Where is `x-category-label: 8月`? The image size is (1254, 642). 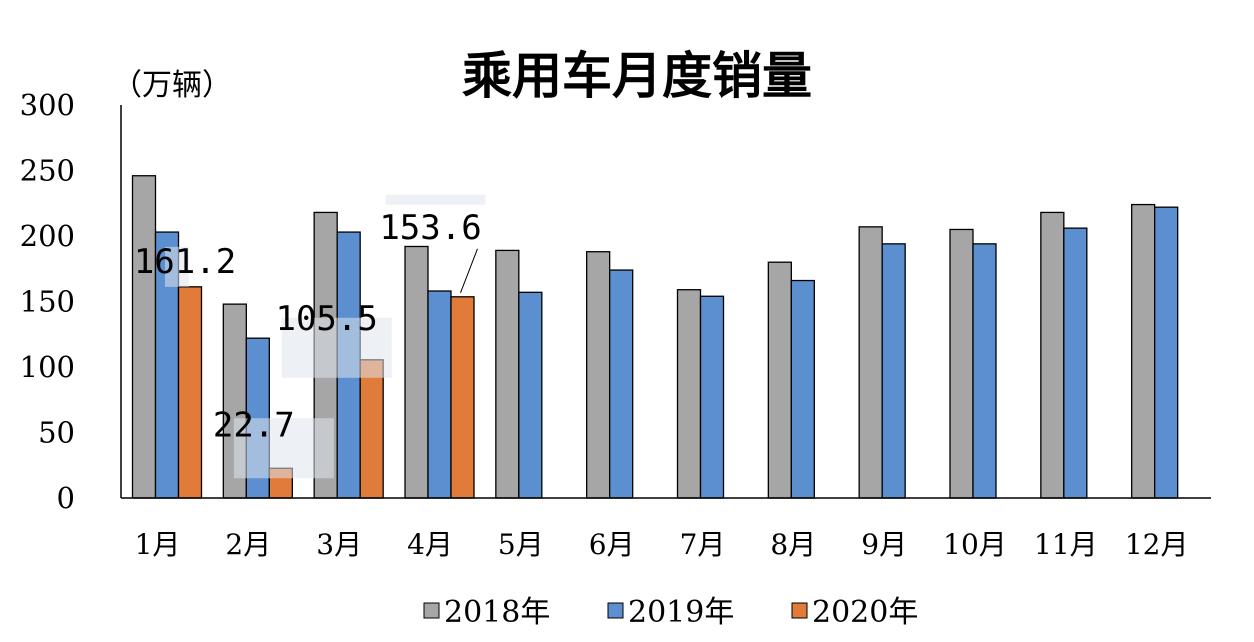
x-category-label: 8月 is located at coordinates (793, 544).